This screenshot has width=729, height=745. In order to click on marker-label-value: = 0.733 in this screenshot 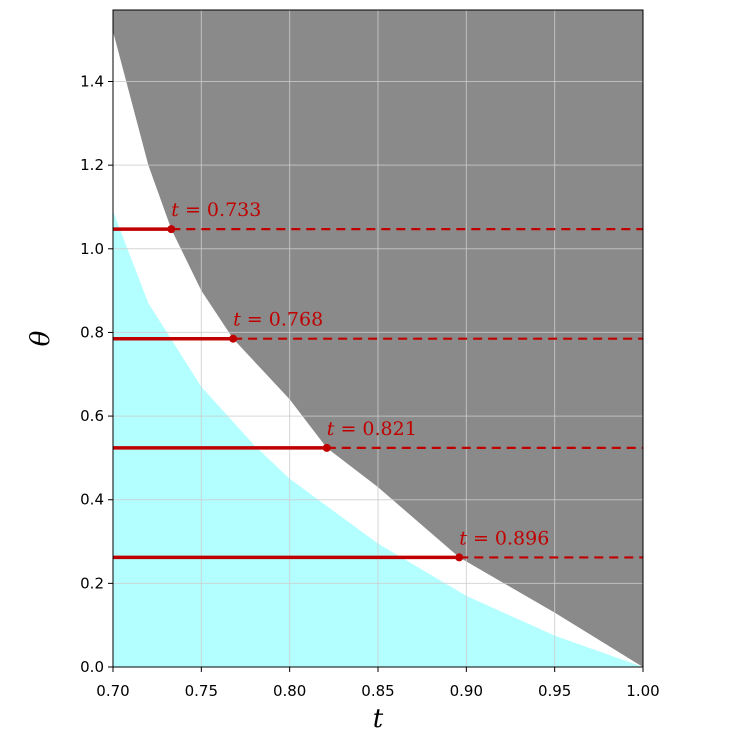, I will do `click(220, 210)`.